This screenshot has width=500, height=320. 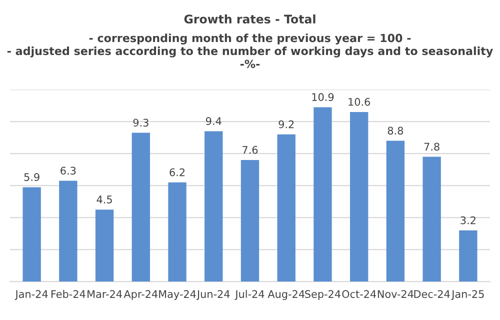 What do you see at coordinates (322, 295) in the screenshot?
I see `x-tick-label: Sep-24` at bounding box center [322, 295].